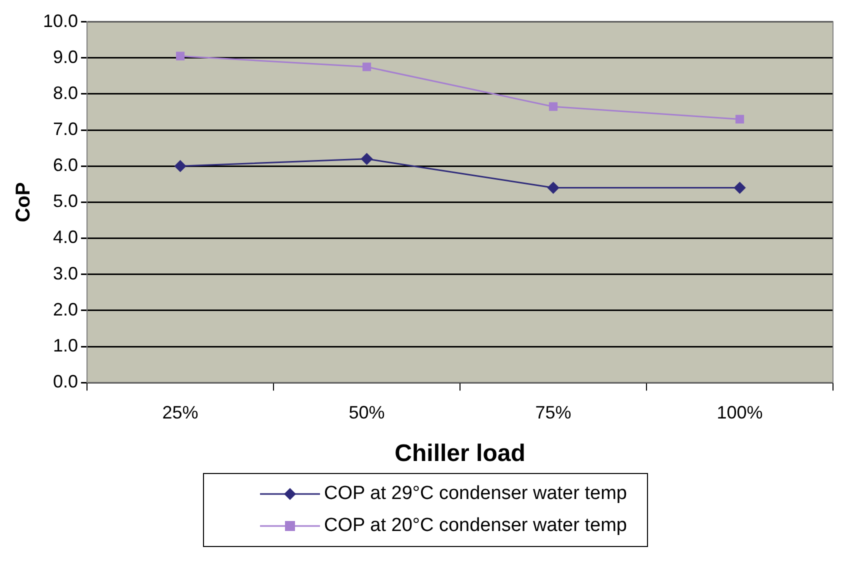  What do you see at coordinates (65, 129) in the screenshot?
I see `y-tick-label: 7.0` at bounding box center [65, 129].